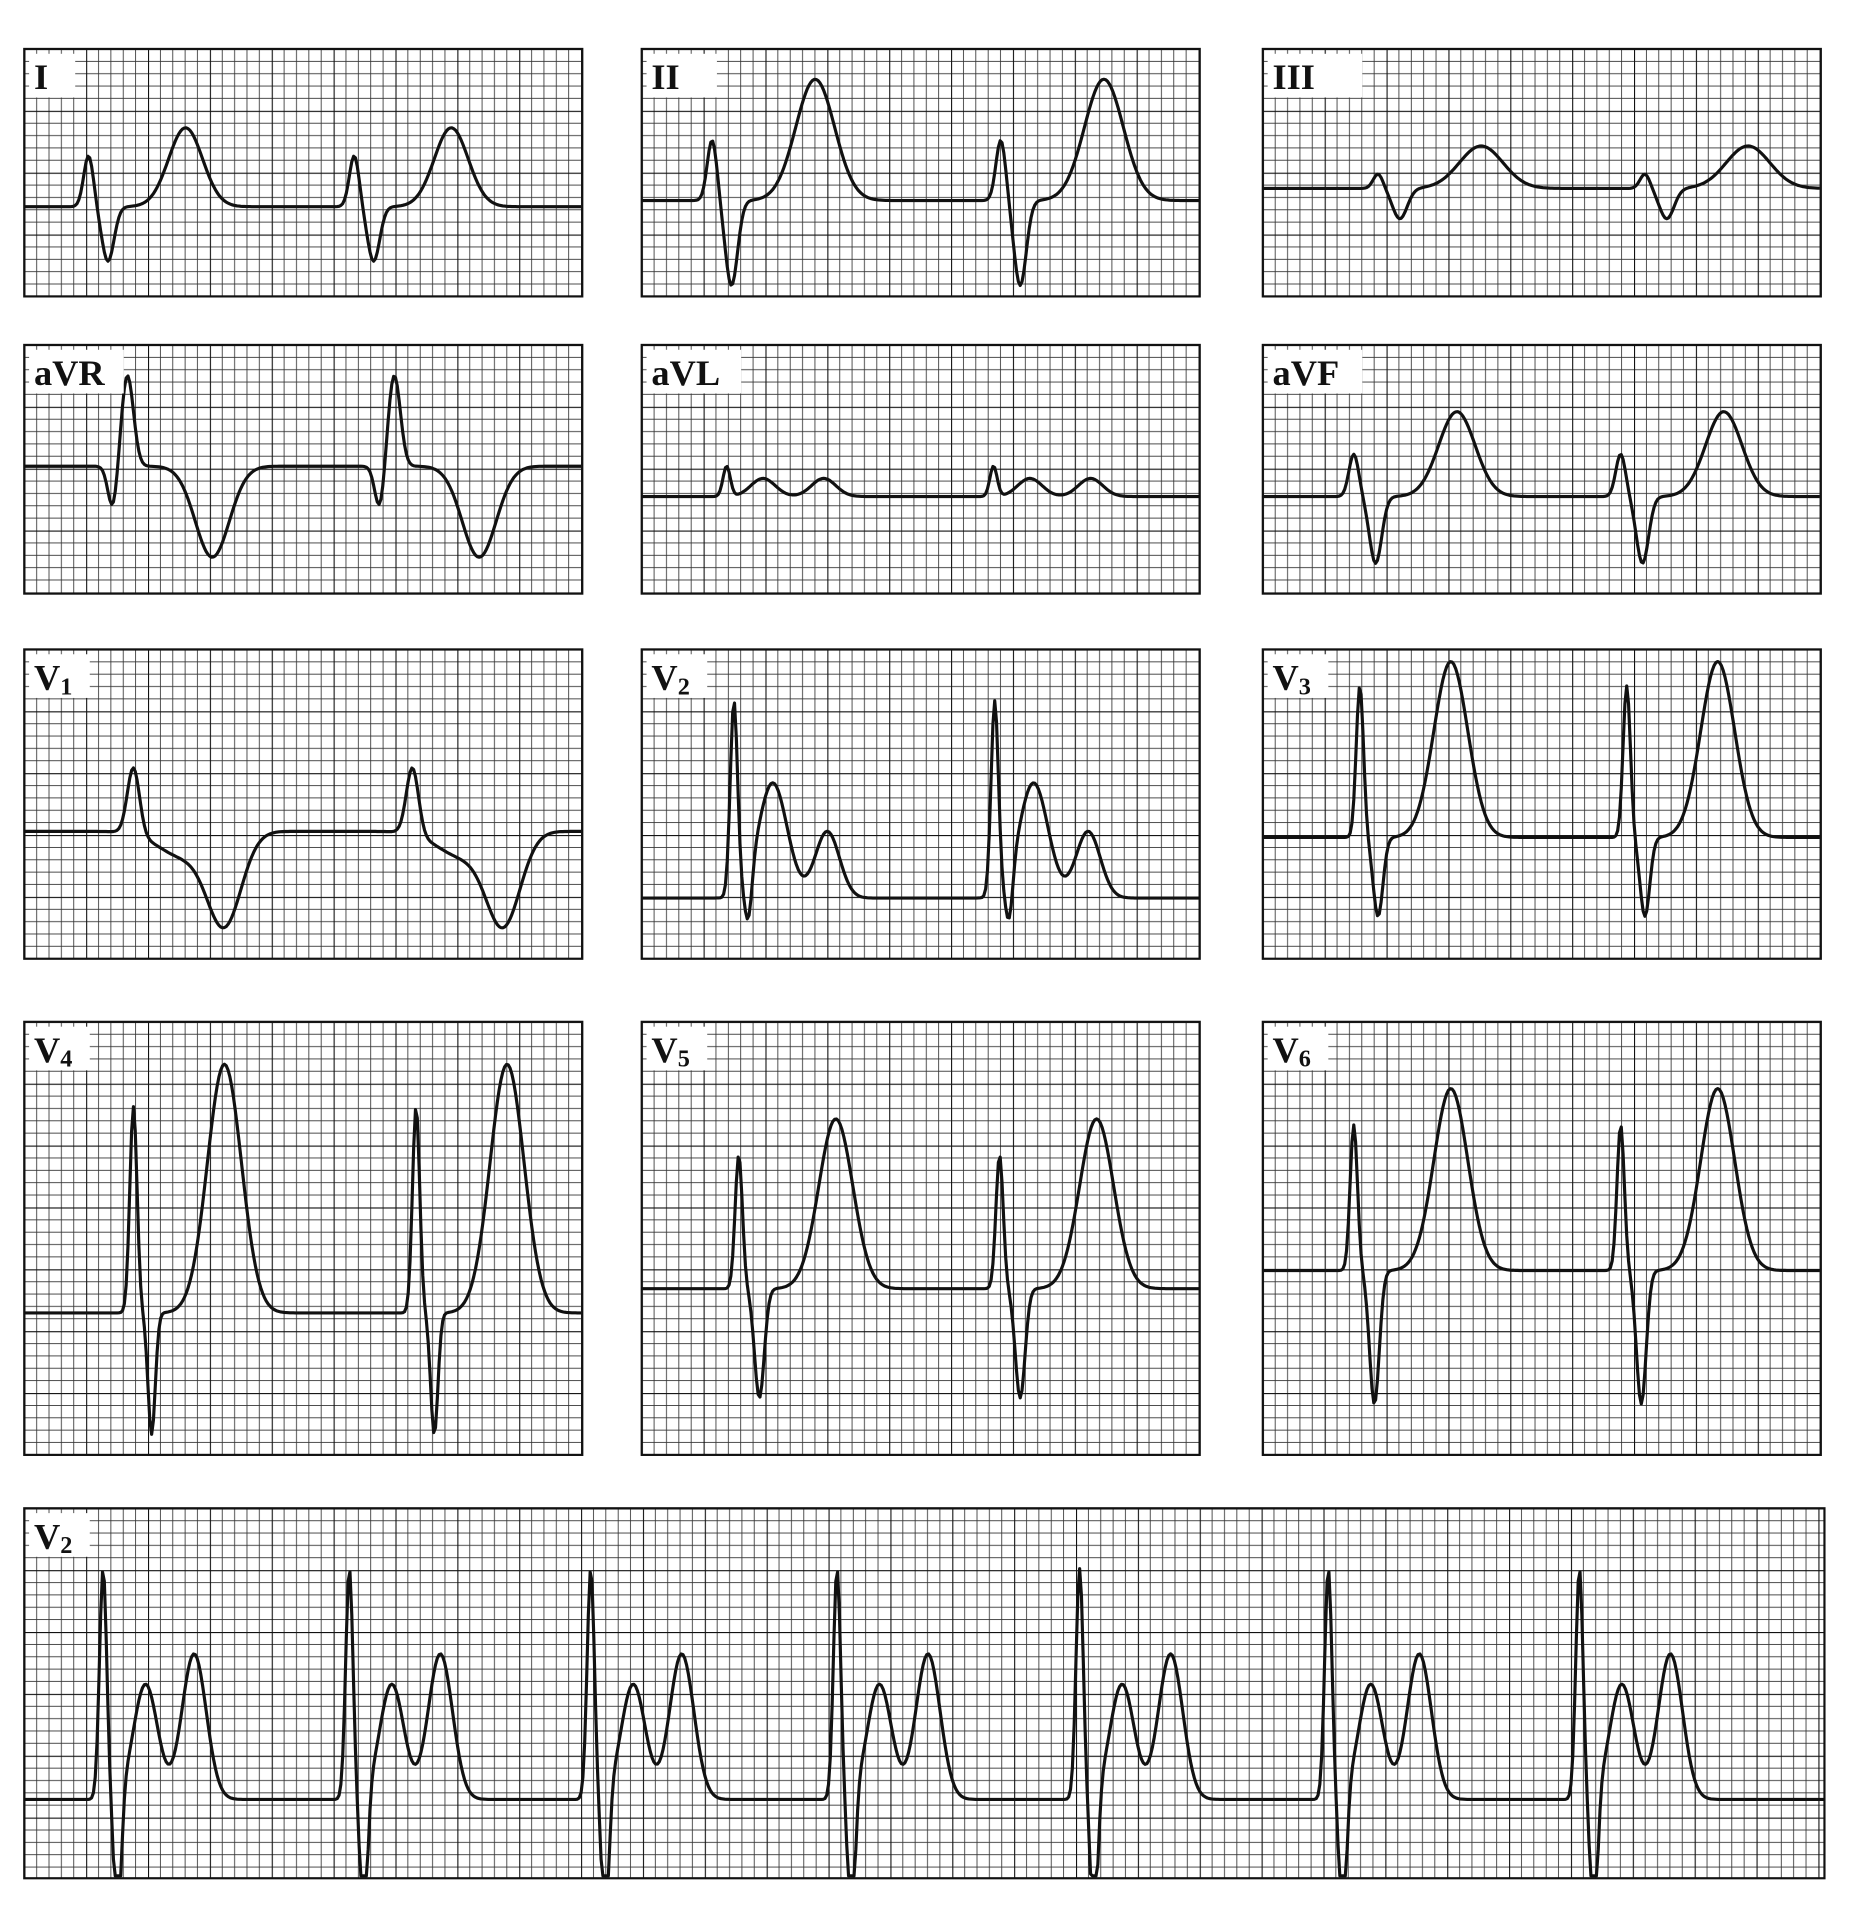 The width and height of the screenshot is (1856, 1909). I want to click on lead-label: V6, so click(1292, 1051).